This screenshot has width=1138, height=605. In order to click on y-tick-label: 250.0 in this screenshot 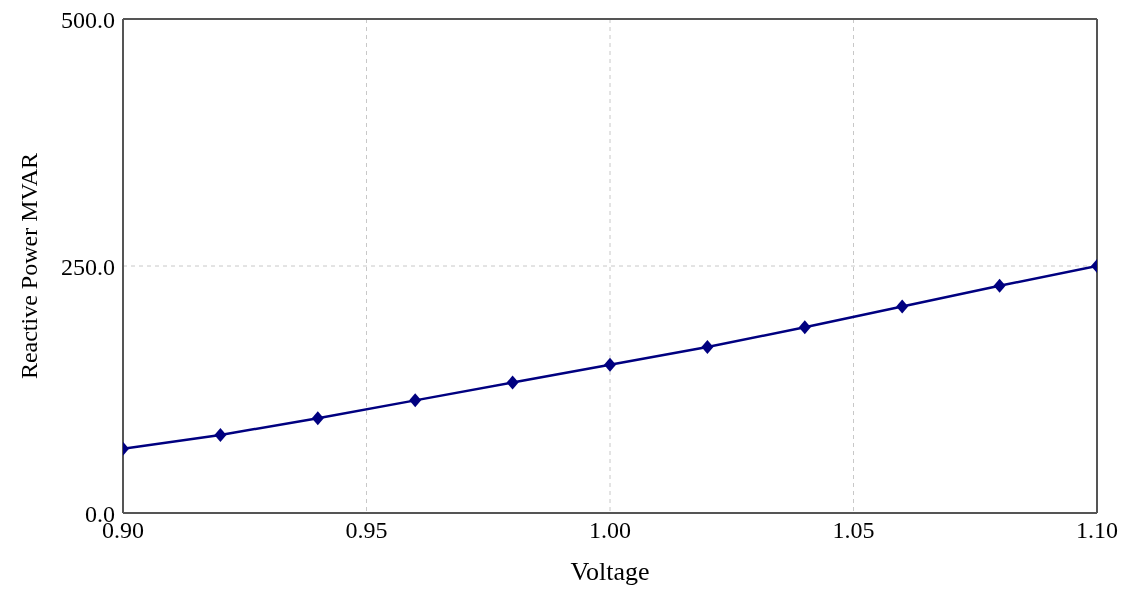, I will do `click(88, 266)`.